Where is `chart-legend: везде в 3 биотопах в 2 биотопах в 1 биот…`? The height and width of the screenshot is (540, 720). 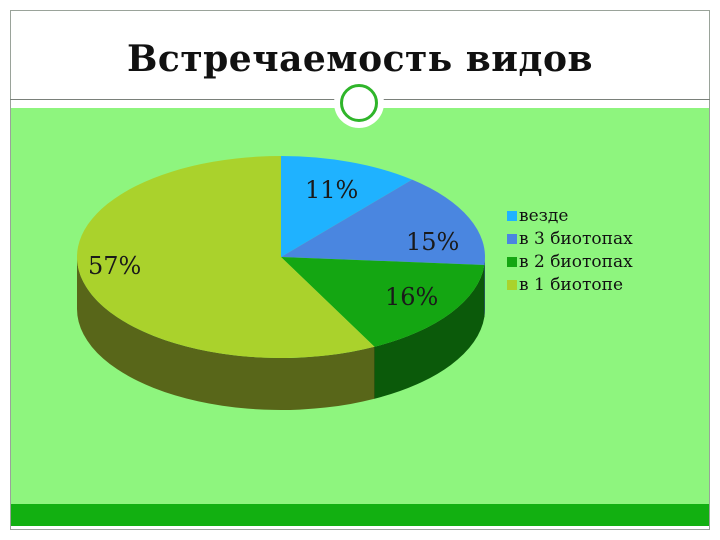 chart-legend: везде в 3 биотопах в 2 биотопах в 1 биот… is located at coordinates (570, 250).